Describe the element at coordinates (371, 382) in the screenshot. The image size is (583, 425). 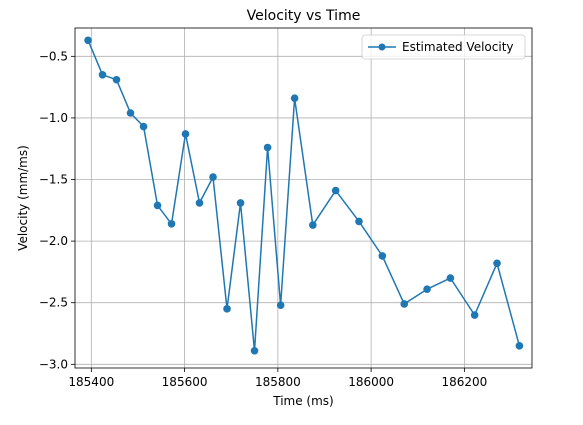
I see `x-tick-label: 186000` at that location.